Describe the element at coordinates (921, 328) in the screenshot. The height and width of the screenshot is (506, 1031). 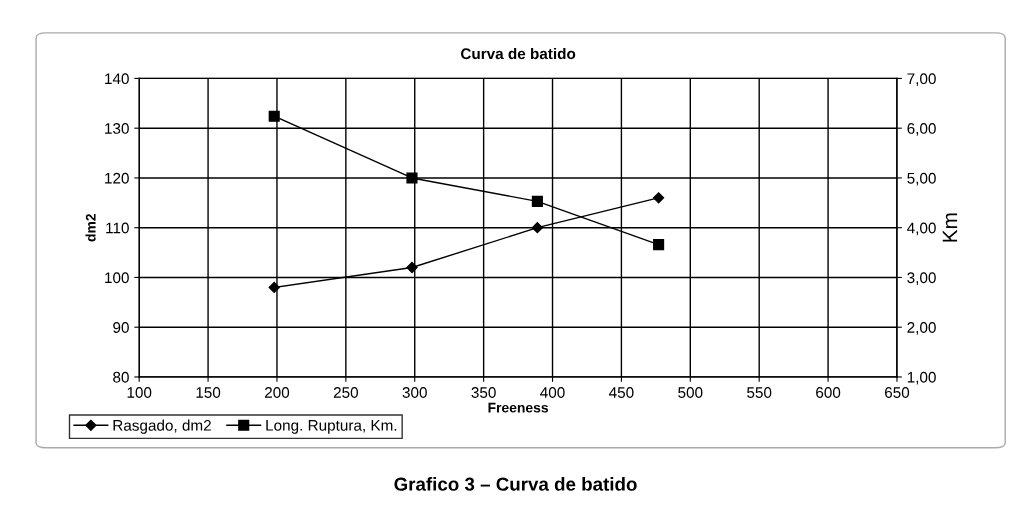
I see `y2-tick-label: 2,00` at that location.